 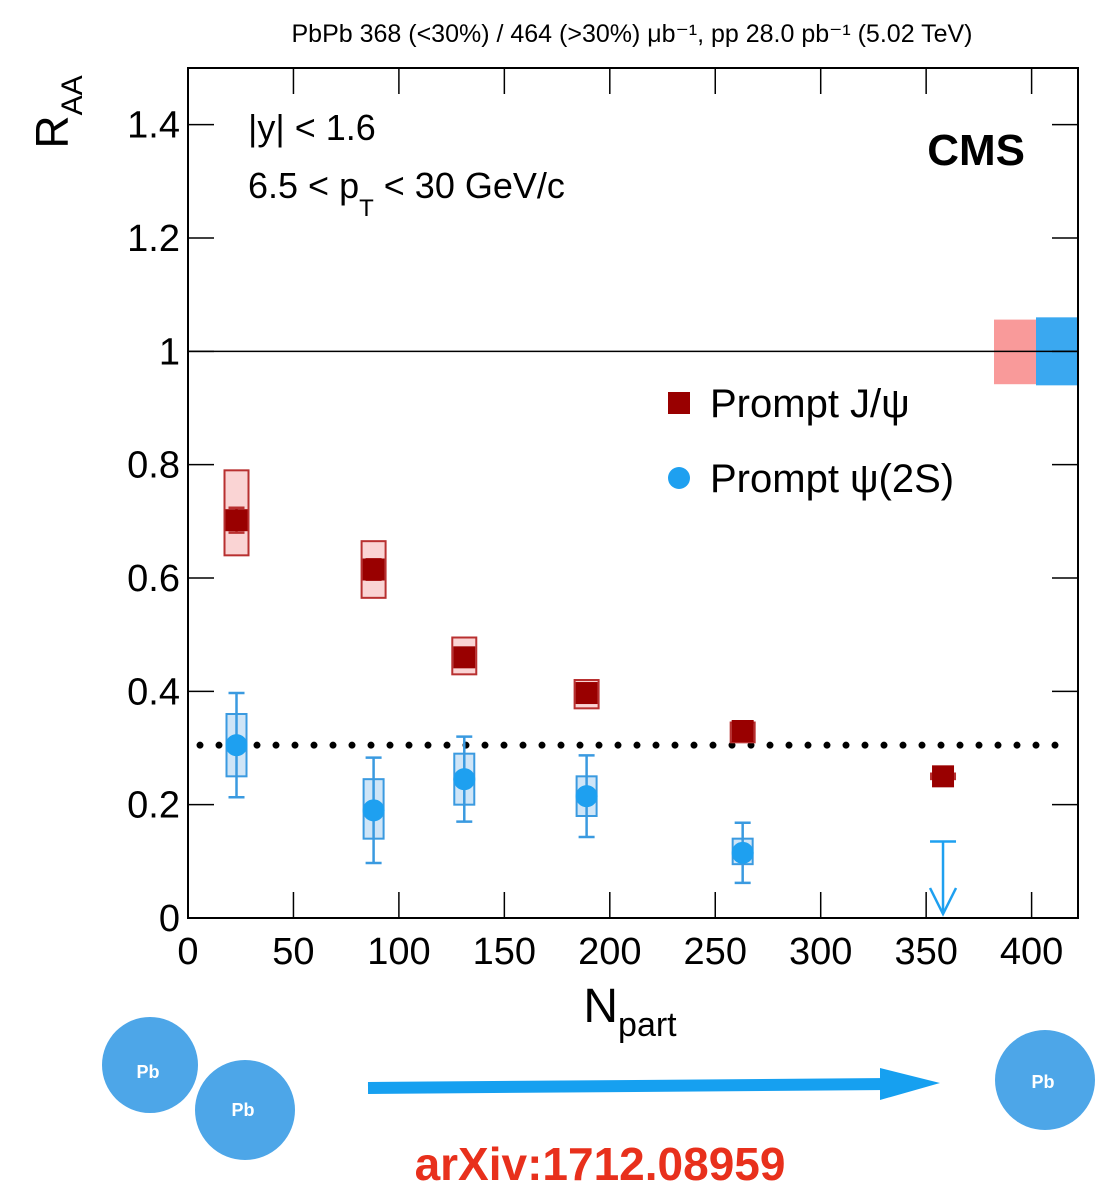 I want to click on x-tick-label: 0, so click(x=187, y=952).